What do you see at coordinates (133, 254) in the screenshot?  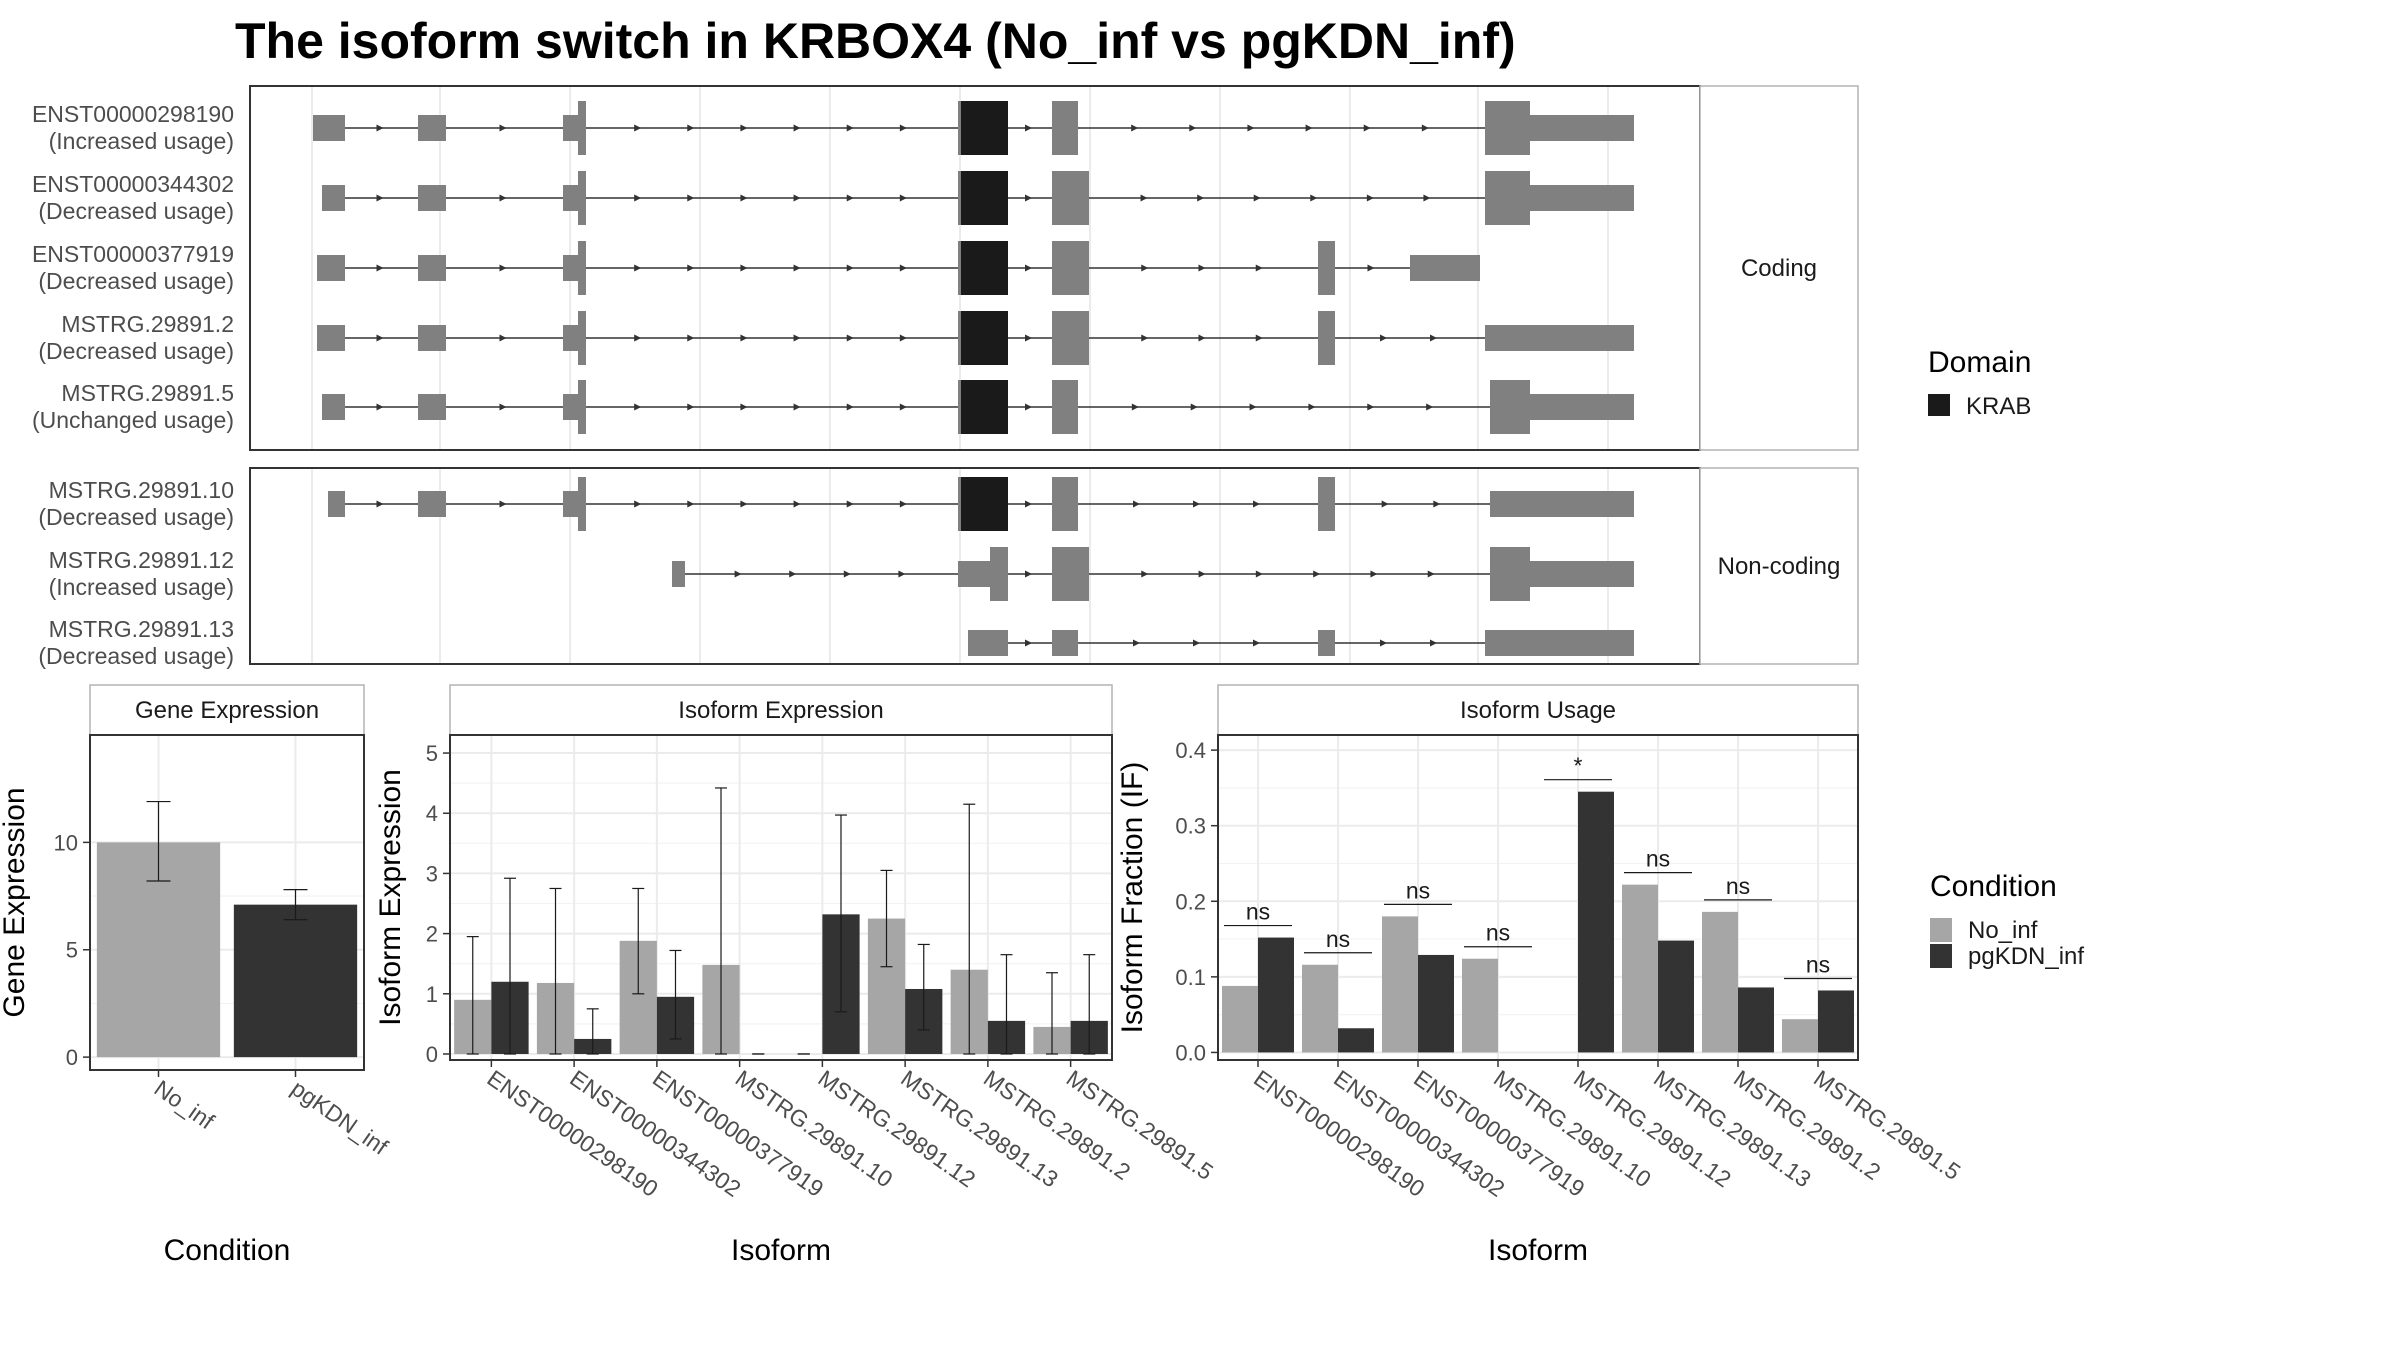 I see `transcript-id-label: ENST00000377919` at bounding box center [133, 254].